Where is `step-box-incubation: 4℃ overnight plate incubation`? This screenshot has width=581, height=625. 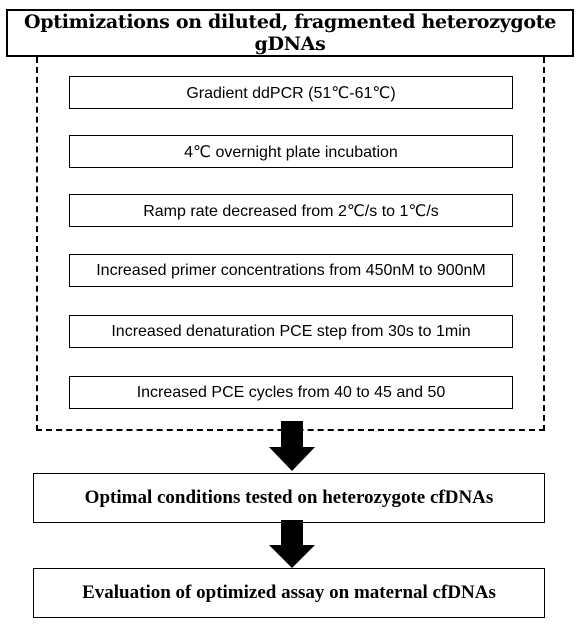
step-box-incubation: 4℃ overnight plate incubation is located at coordinates (291, 151).